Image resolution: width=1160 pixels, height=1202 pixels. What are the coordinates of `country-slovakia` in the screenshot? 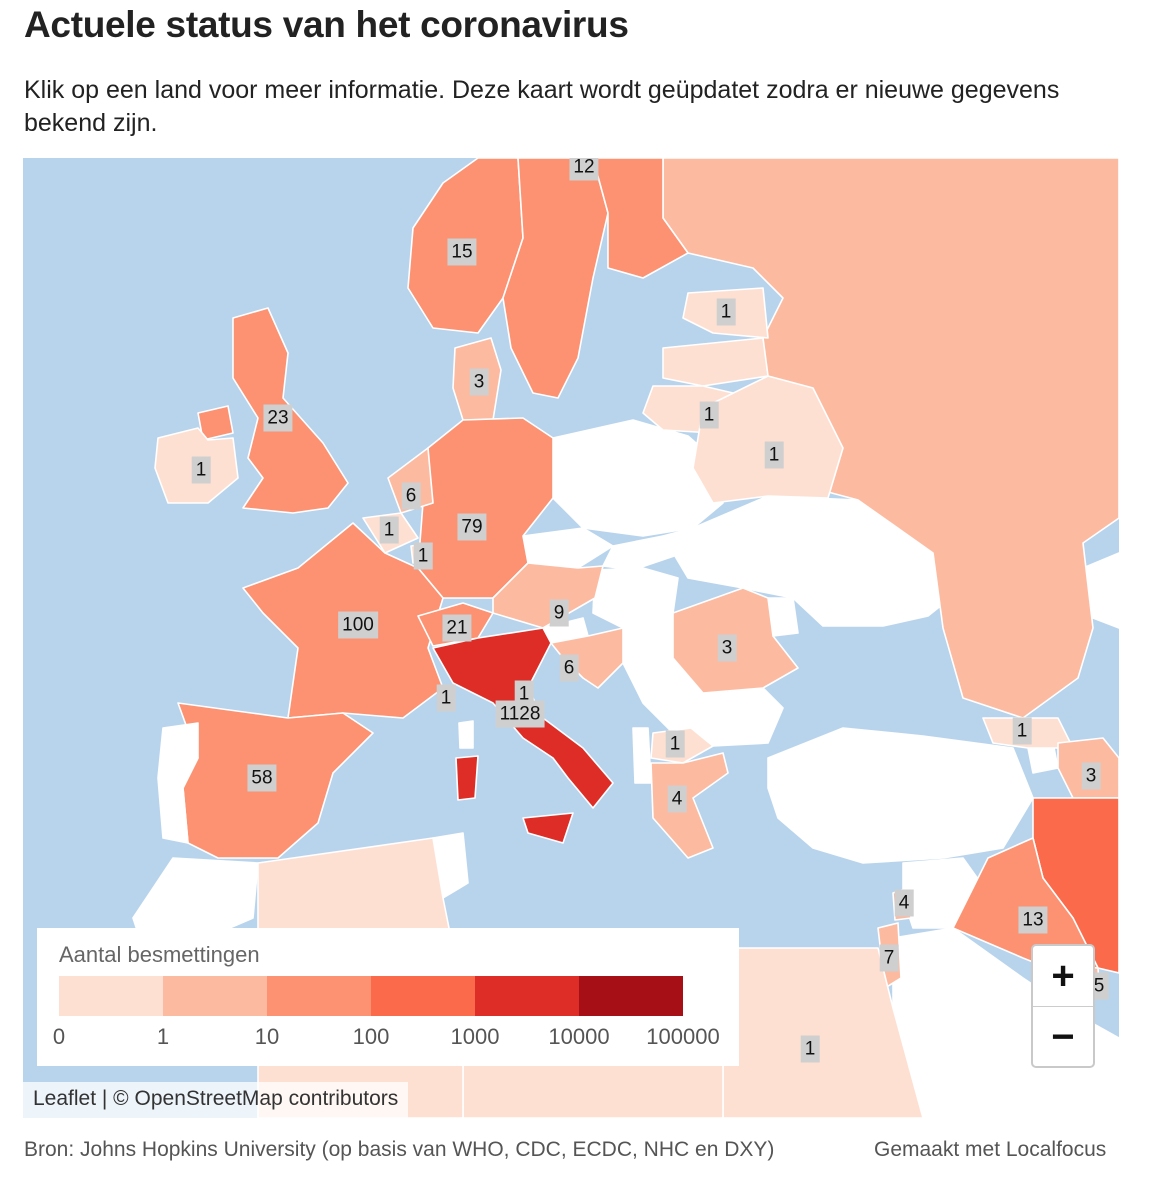 It's located at (643, 553).